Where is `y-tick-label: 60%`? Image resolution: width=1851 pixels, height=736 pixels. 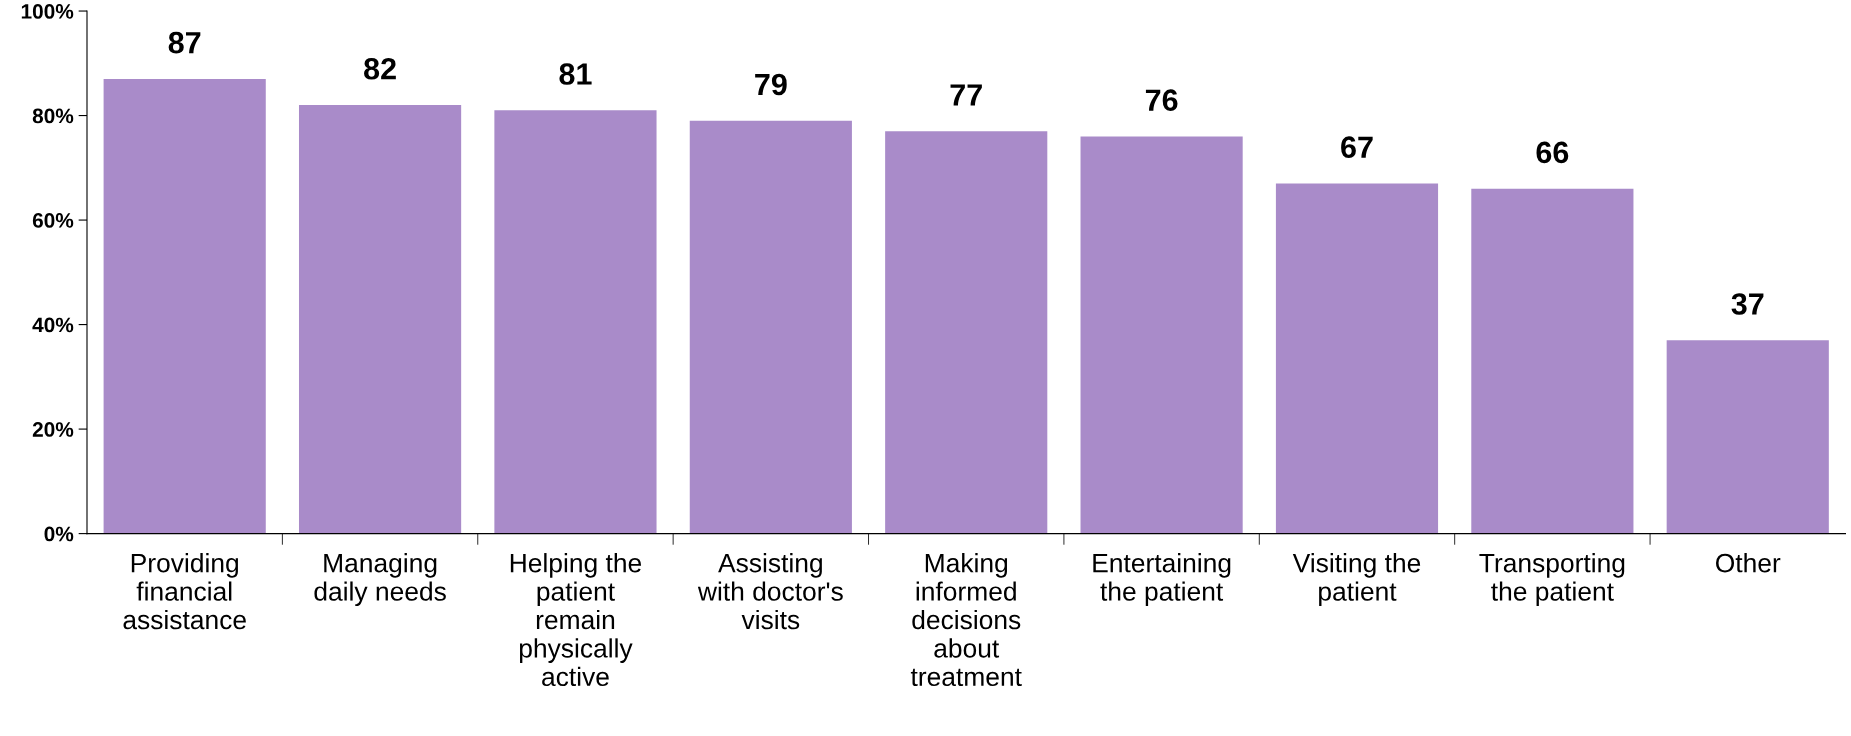
y-tick-label: 60% is located at coordinates (53, 220).